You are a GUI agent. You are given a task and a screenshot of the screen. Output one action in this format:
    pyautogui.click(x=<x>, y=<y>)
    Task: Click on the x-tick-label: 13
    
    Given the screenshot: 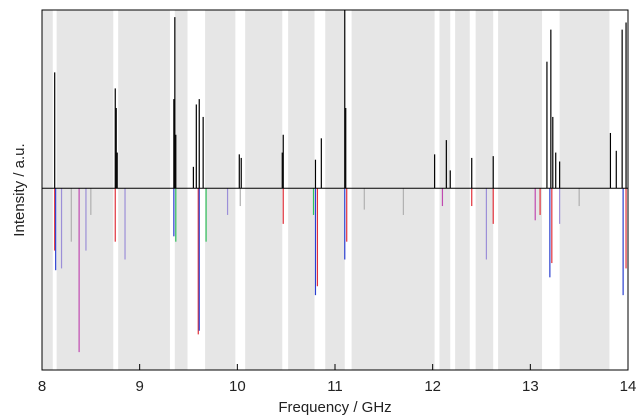 What is the action you would take?
    pyautogui.click(x=530, y=386)
    